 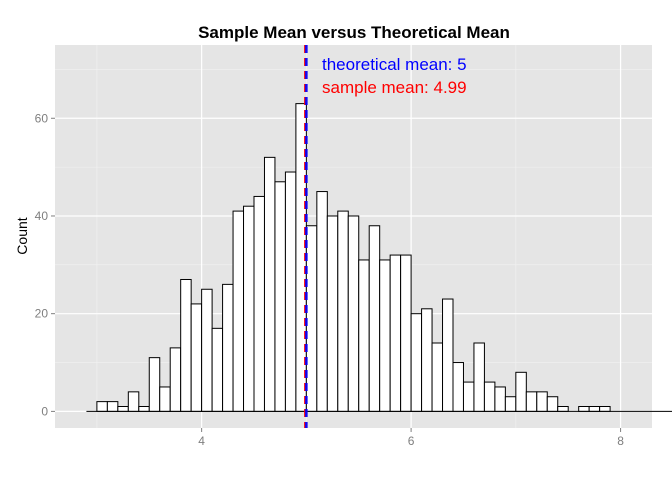 What do you see at coordinates (306, 236) in the screenshot?
I see `reference-lines` at bounding box center [306, 236].